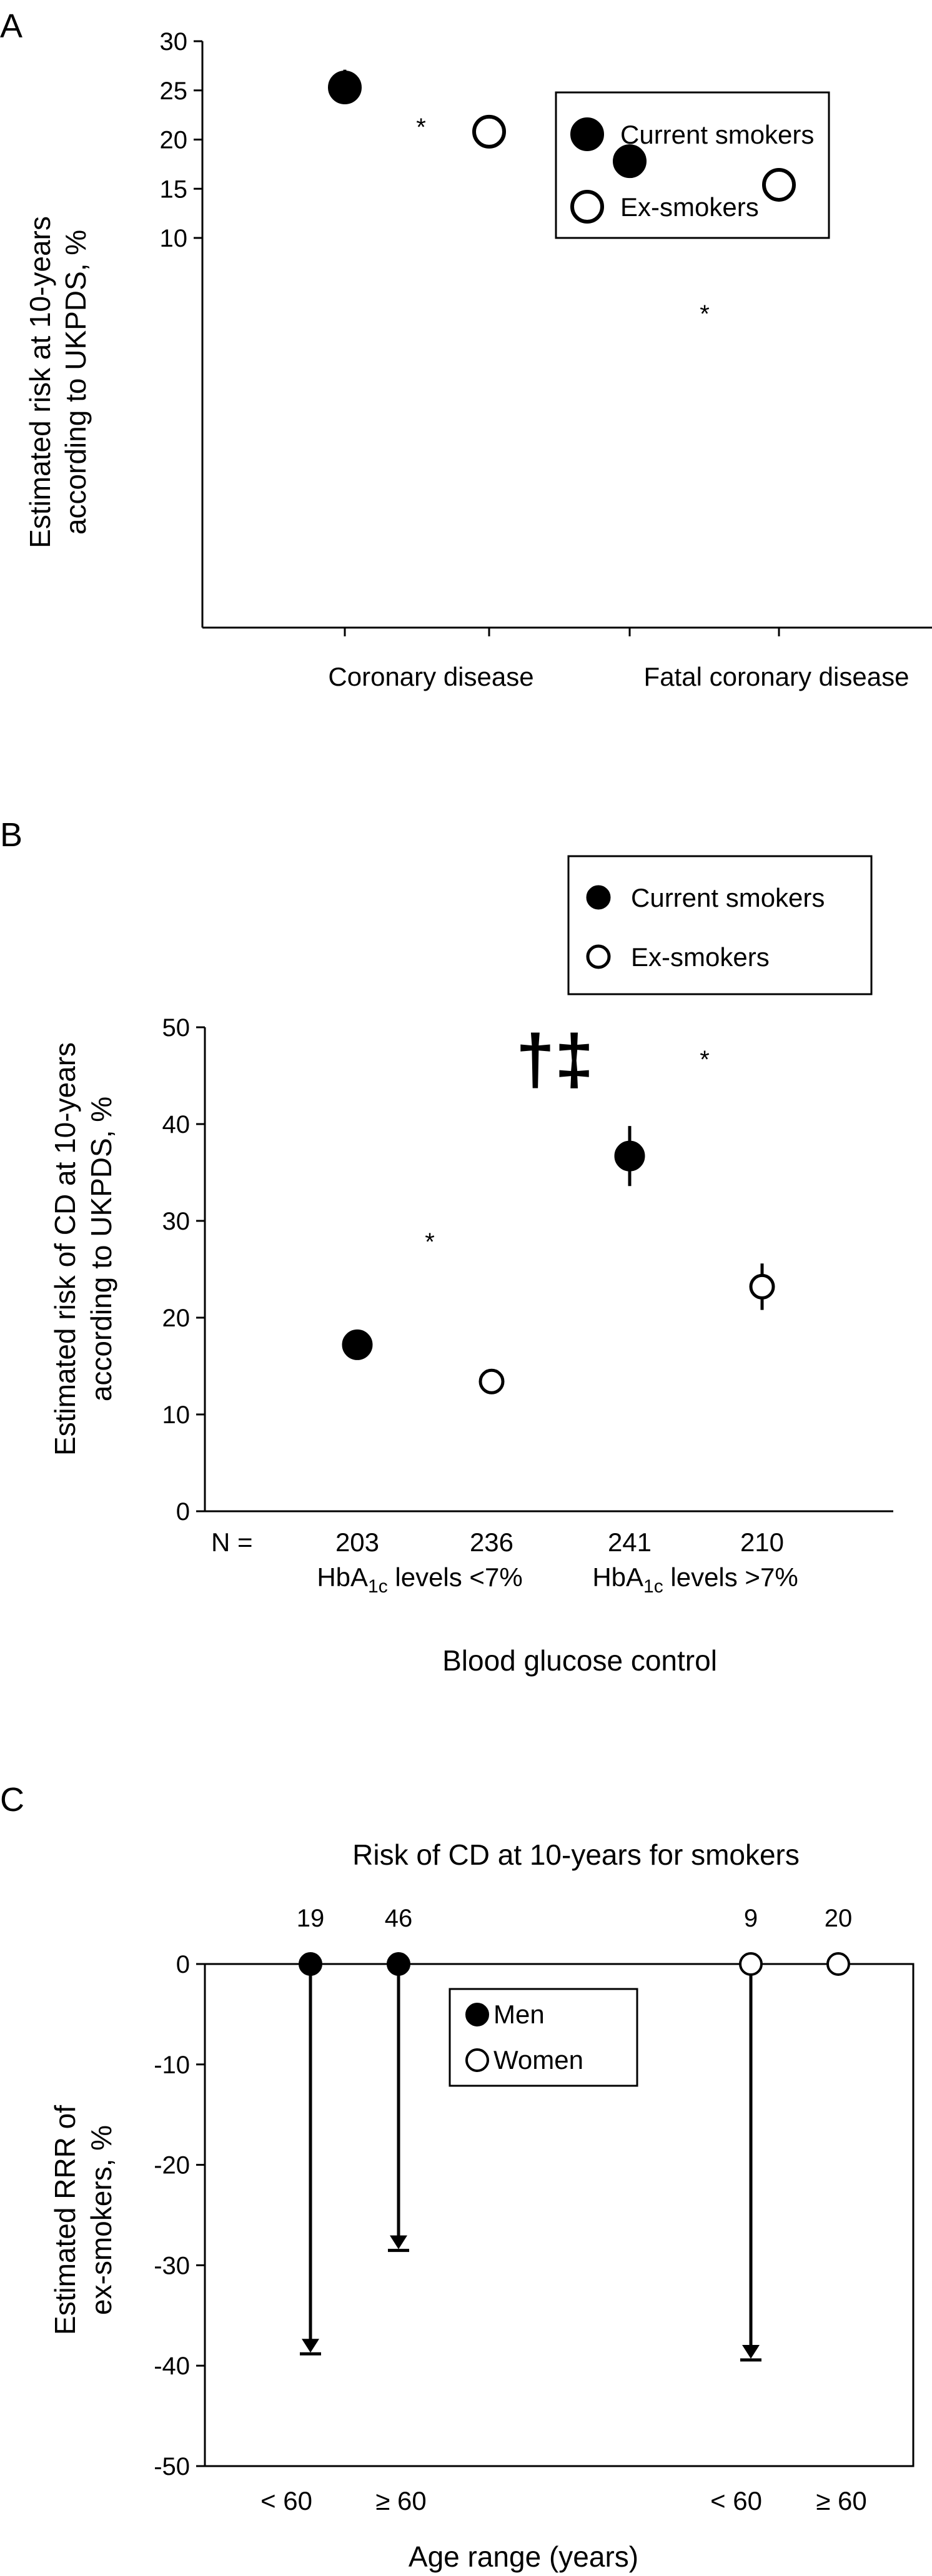 The image size is (932, 2576). What do you see at coordinates (543, 2038) in the screenshot?
I see `panel-c-legend: Men Women` at bounding box center [543, 2038].